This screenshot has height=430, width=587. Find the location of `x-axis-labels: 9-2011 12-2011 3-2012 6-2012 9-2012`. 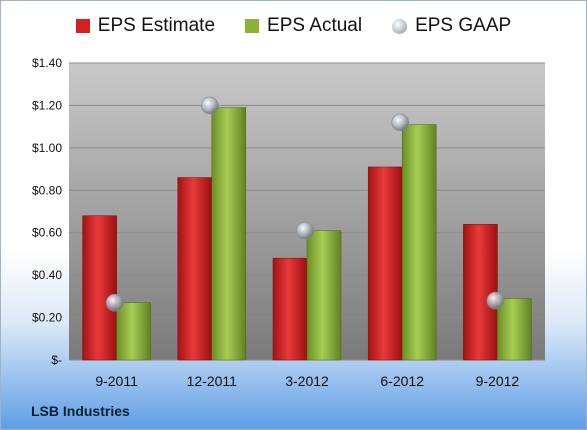

x-axis-labels: 9-2011 12-2011 3-2012 6-2012 9-2012 is located at coordinates (307, 381).